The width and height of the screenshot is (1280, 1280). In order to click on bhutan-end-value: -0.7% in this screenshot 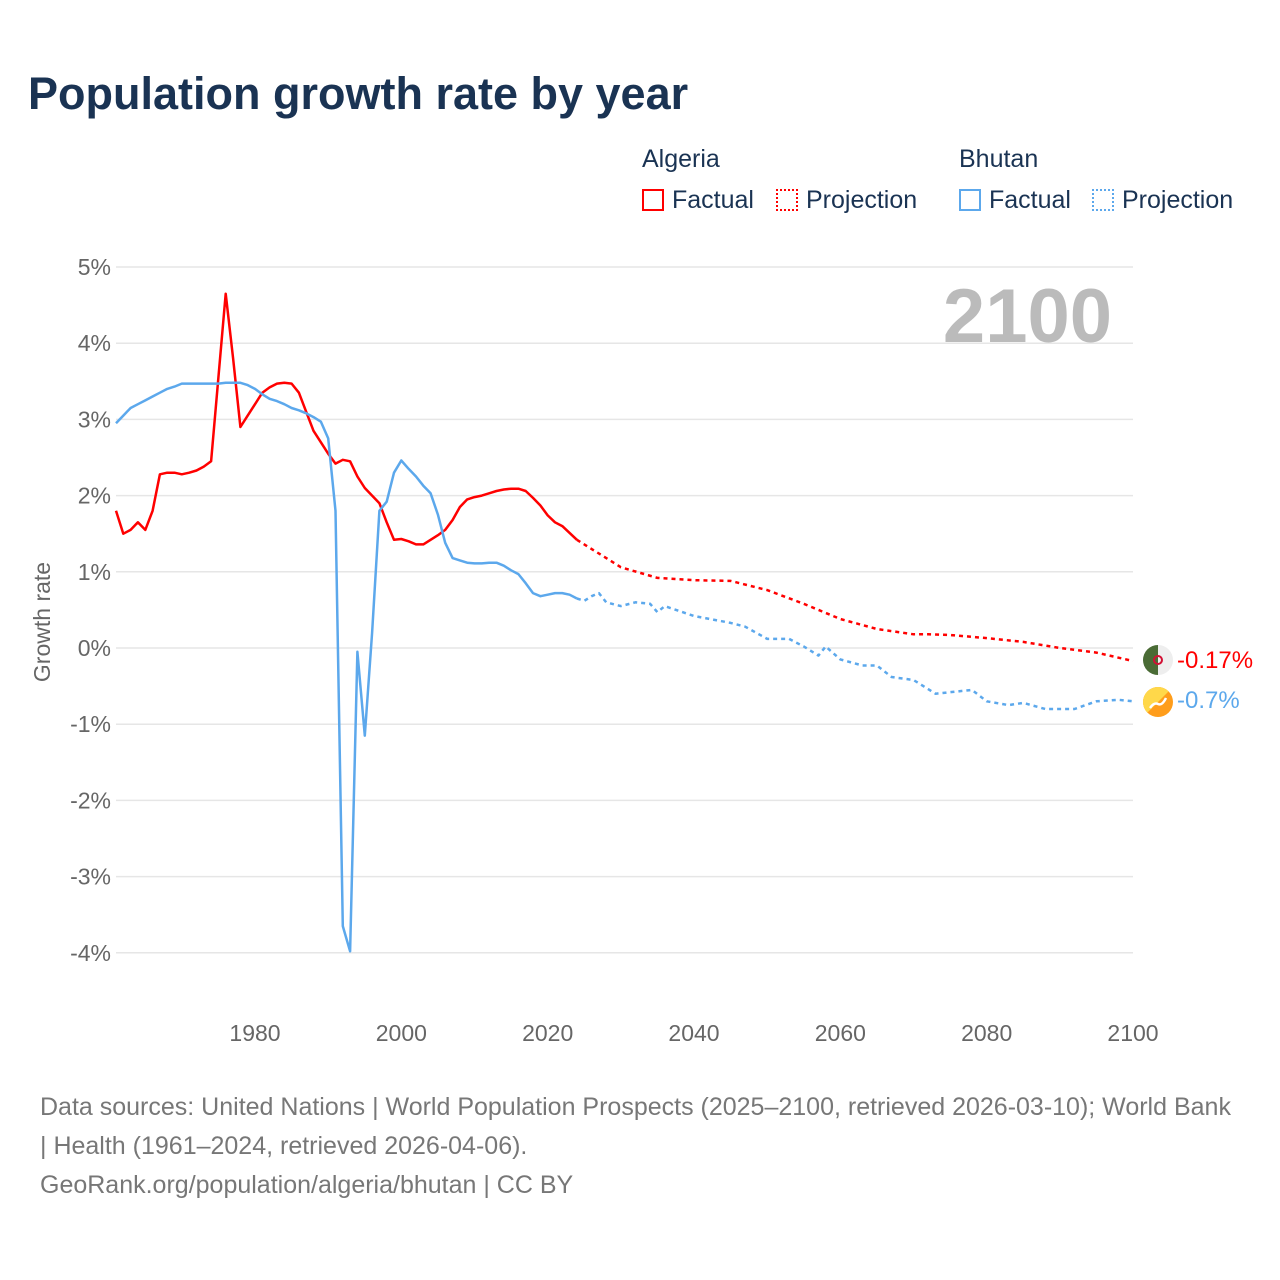, I will do `click(1208, 700)`.